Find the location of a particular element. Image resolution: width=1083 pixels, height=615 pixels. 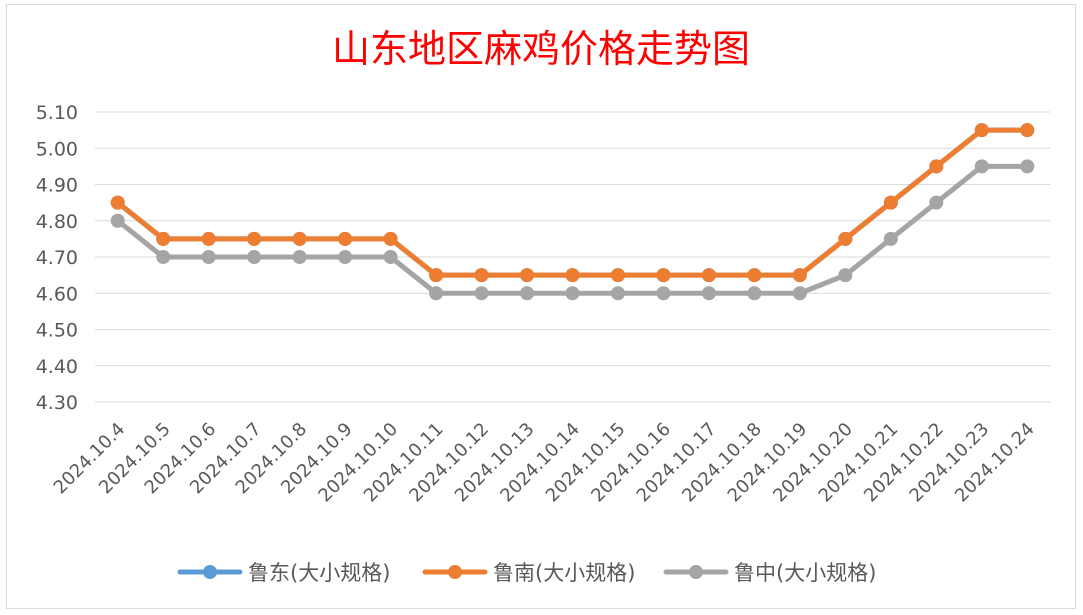

y-axis-ticks: 5.10 5.00 4.90 4.80 4.70 4.60 4.50 4.40 4.30 is located at coordinates (57, 258).